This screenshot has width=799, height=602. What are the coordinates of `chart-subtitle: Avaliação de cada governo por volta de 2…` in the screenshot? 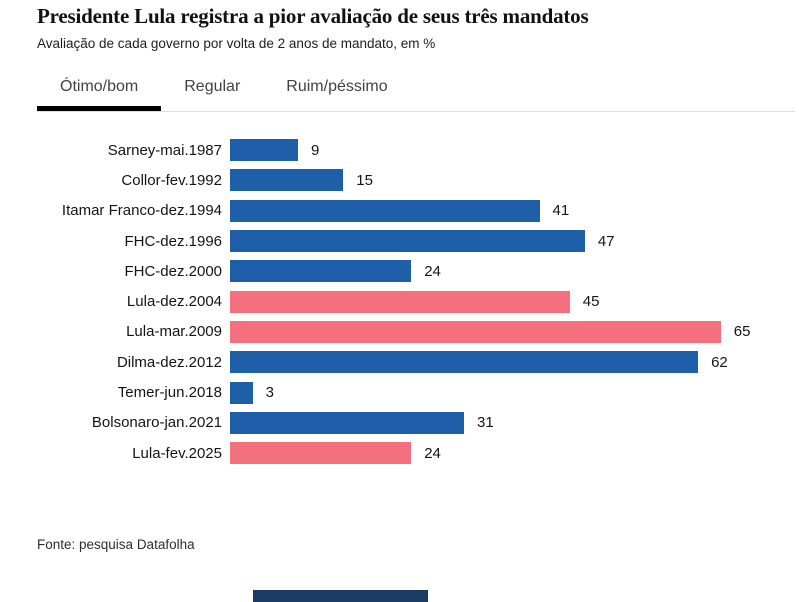 It's located at (236, 43).